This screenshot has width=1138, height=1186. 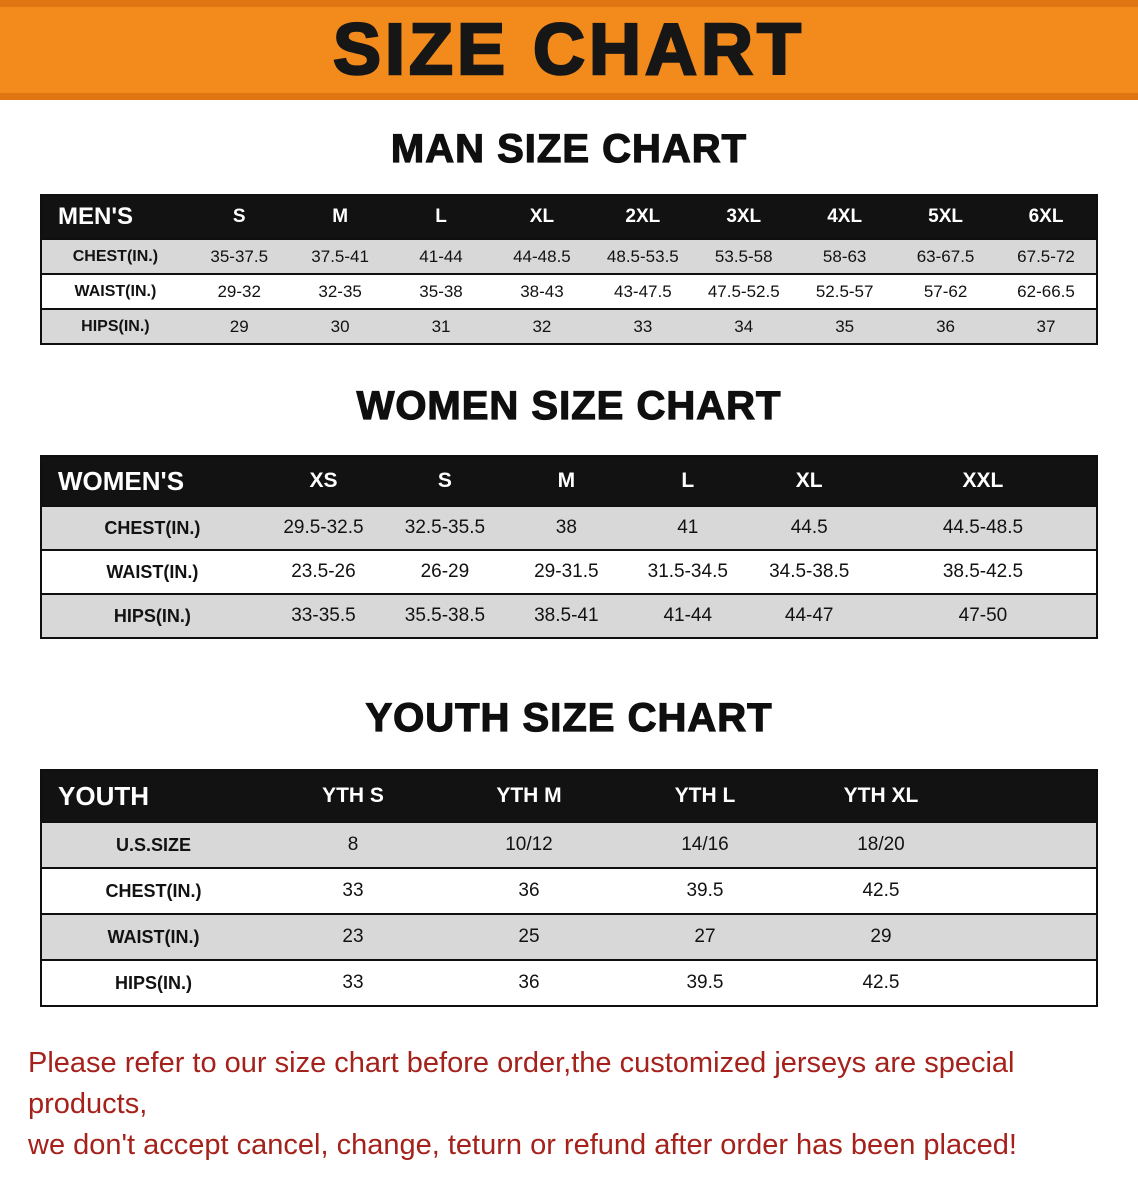 What do you see at coordinates (340, 256) in the screenshot?
I see `value-cell: 37.5-41` at bounding box center [340, 256].